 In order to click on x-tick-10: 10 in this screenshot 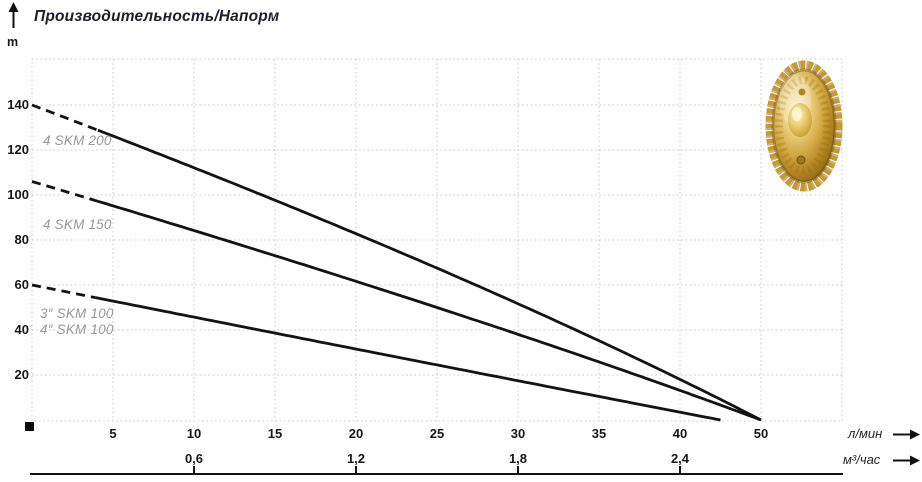, I will do `click(194, 433)`.